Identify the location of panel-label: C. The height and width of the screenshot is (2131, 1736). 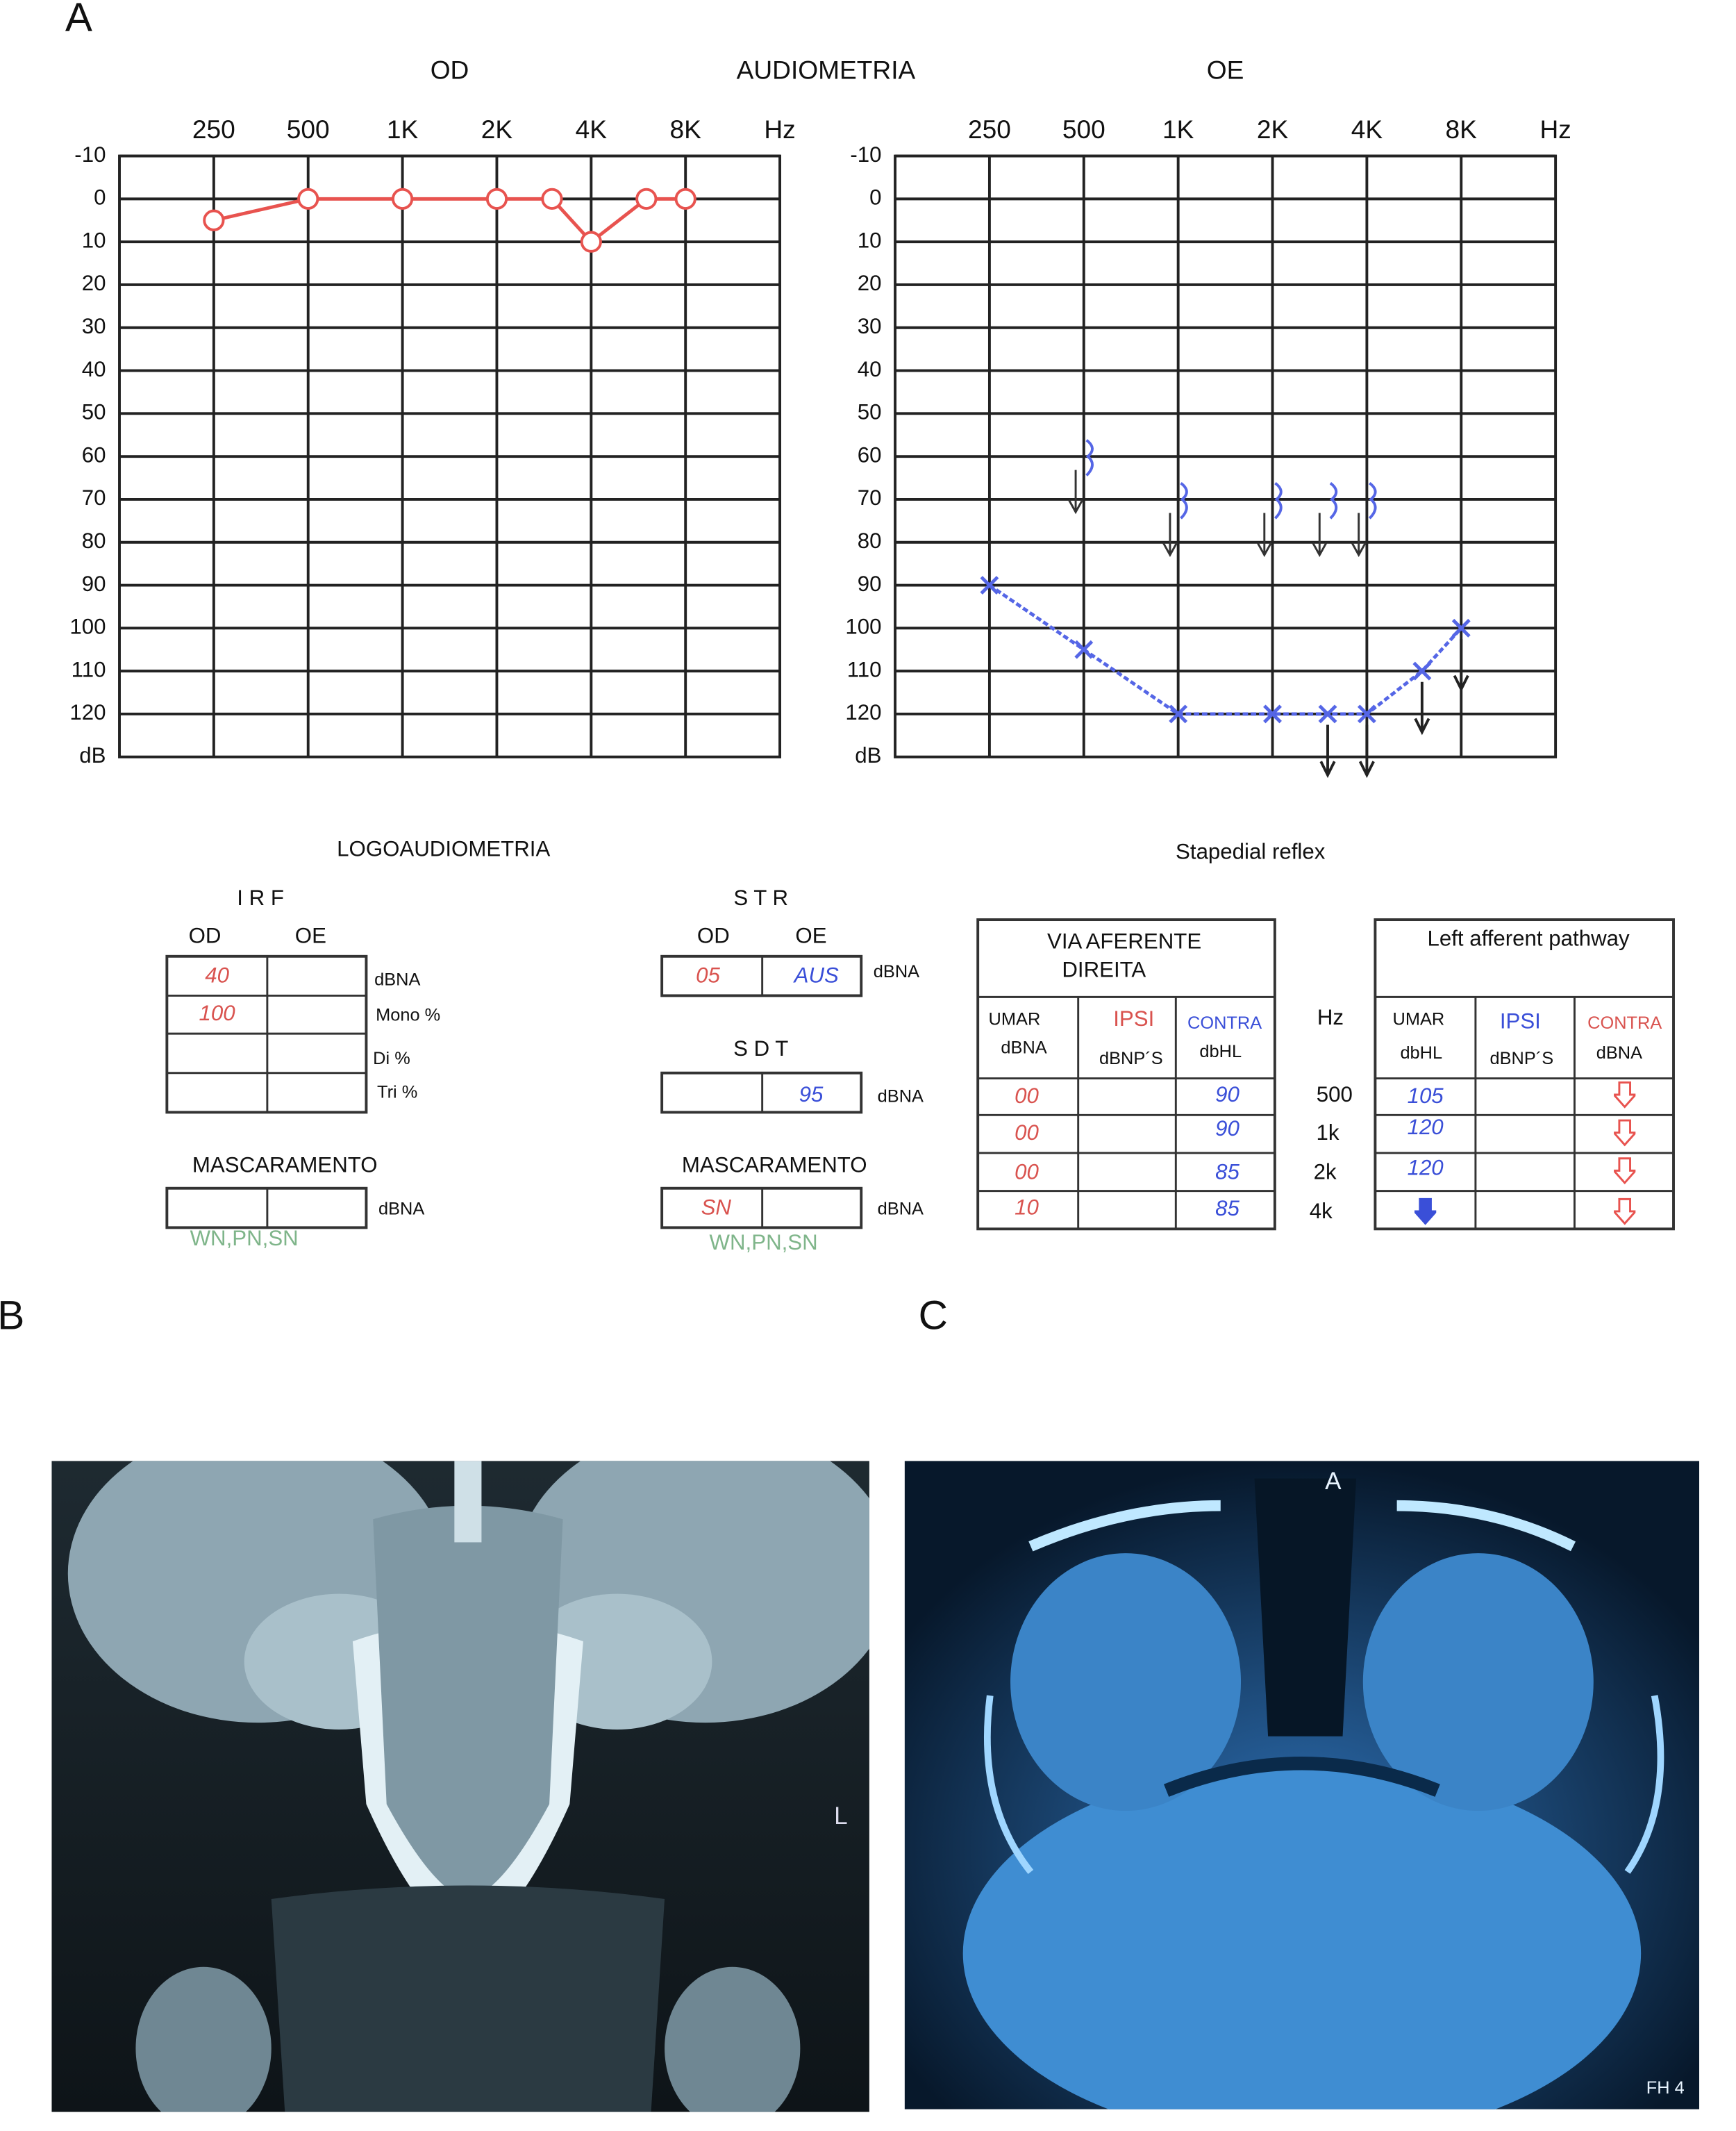
(933, 1315).